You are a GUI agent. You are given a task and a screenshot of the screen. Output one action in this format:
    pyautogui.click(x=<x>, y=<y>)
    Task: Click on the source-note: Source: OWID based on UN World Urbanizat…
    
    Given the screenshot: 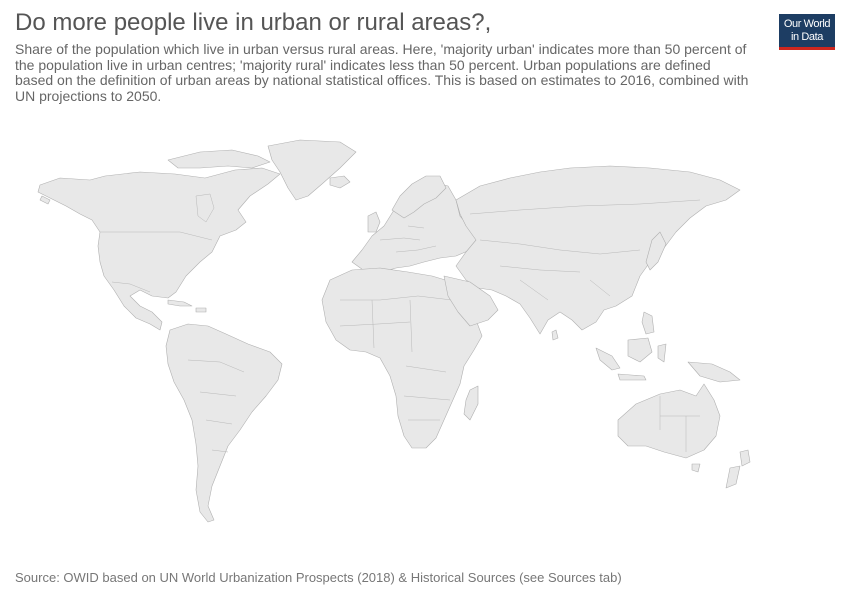 What is the action you would take?
    pyautogui.click(x=318, y=577)
    